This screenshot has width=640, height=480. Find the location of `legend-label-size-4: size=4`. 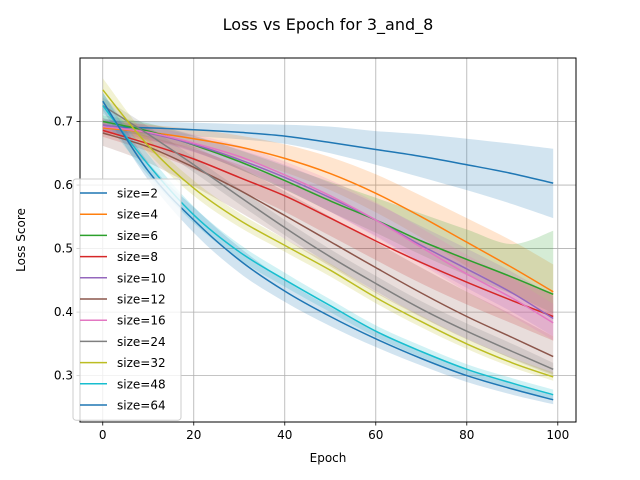

legend-label-size-4: size=4 is located at coordinates (137, 215).